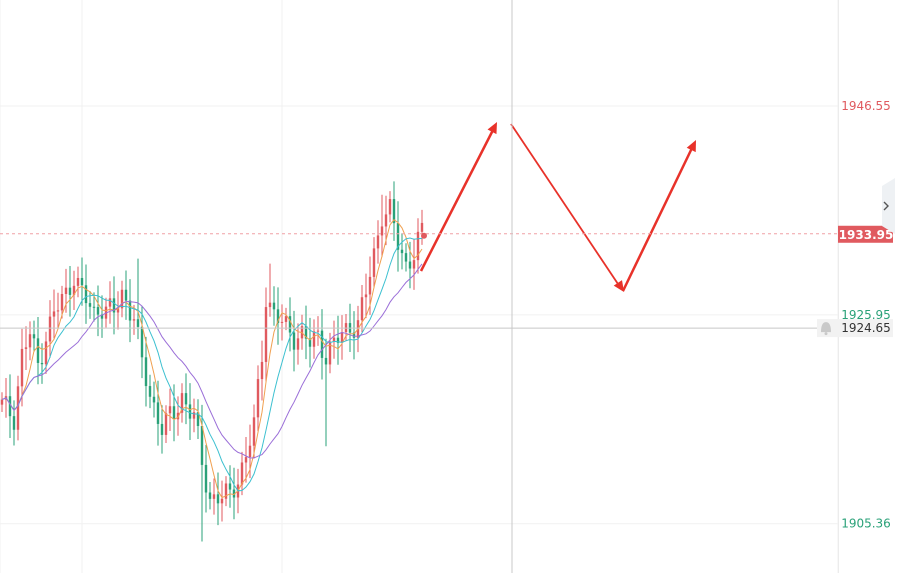 Image resolution: width=900 pixels, height=573 pixels. I want to click on projection-arrow-down, so click(564, 204).